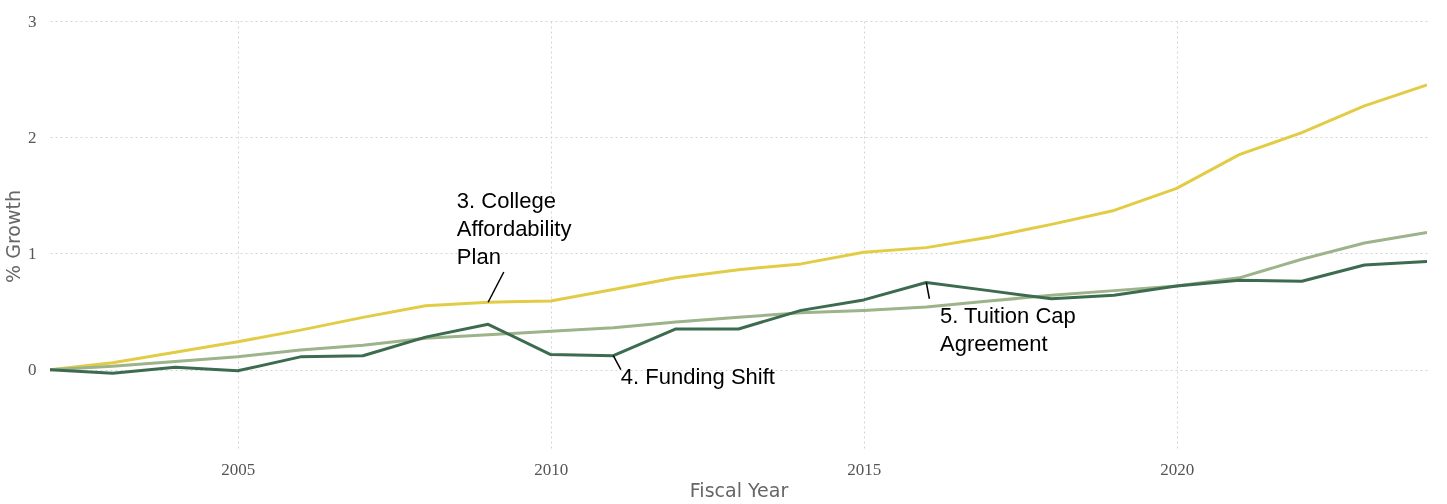 This screenshot has width=1447, height=504. What do you see at coordinates (32, 21) in the screenshot?
I see `y-tick-label: 3` at bounding box center [32, 21].